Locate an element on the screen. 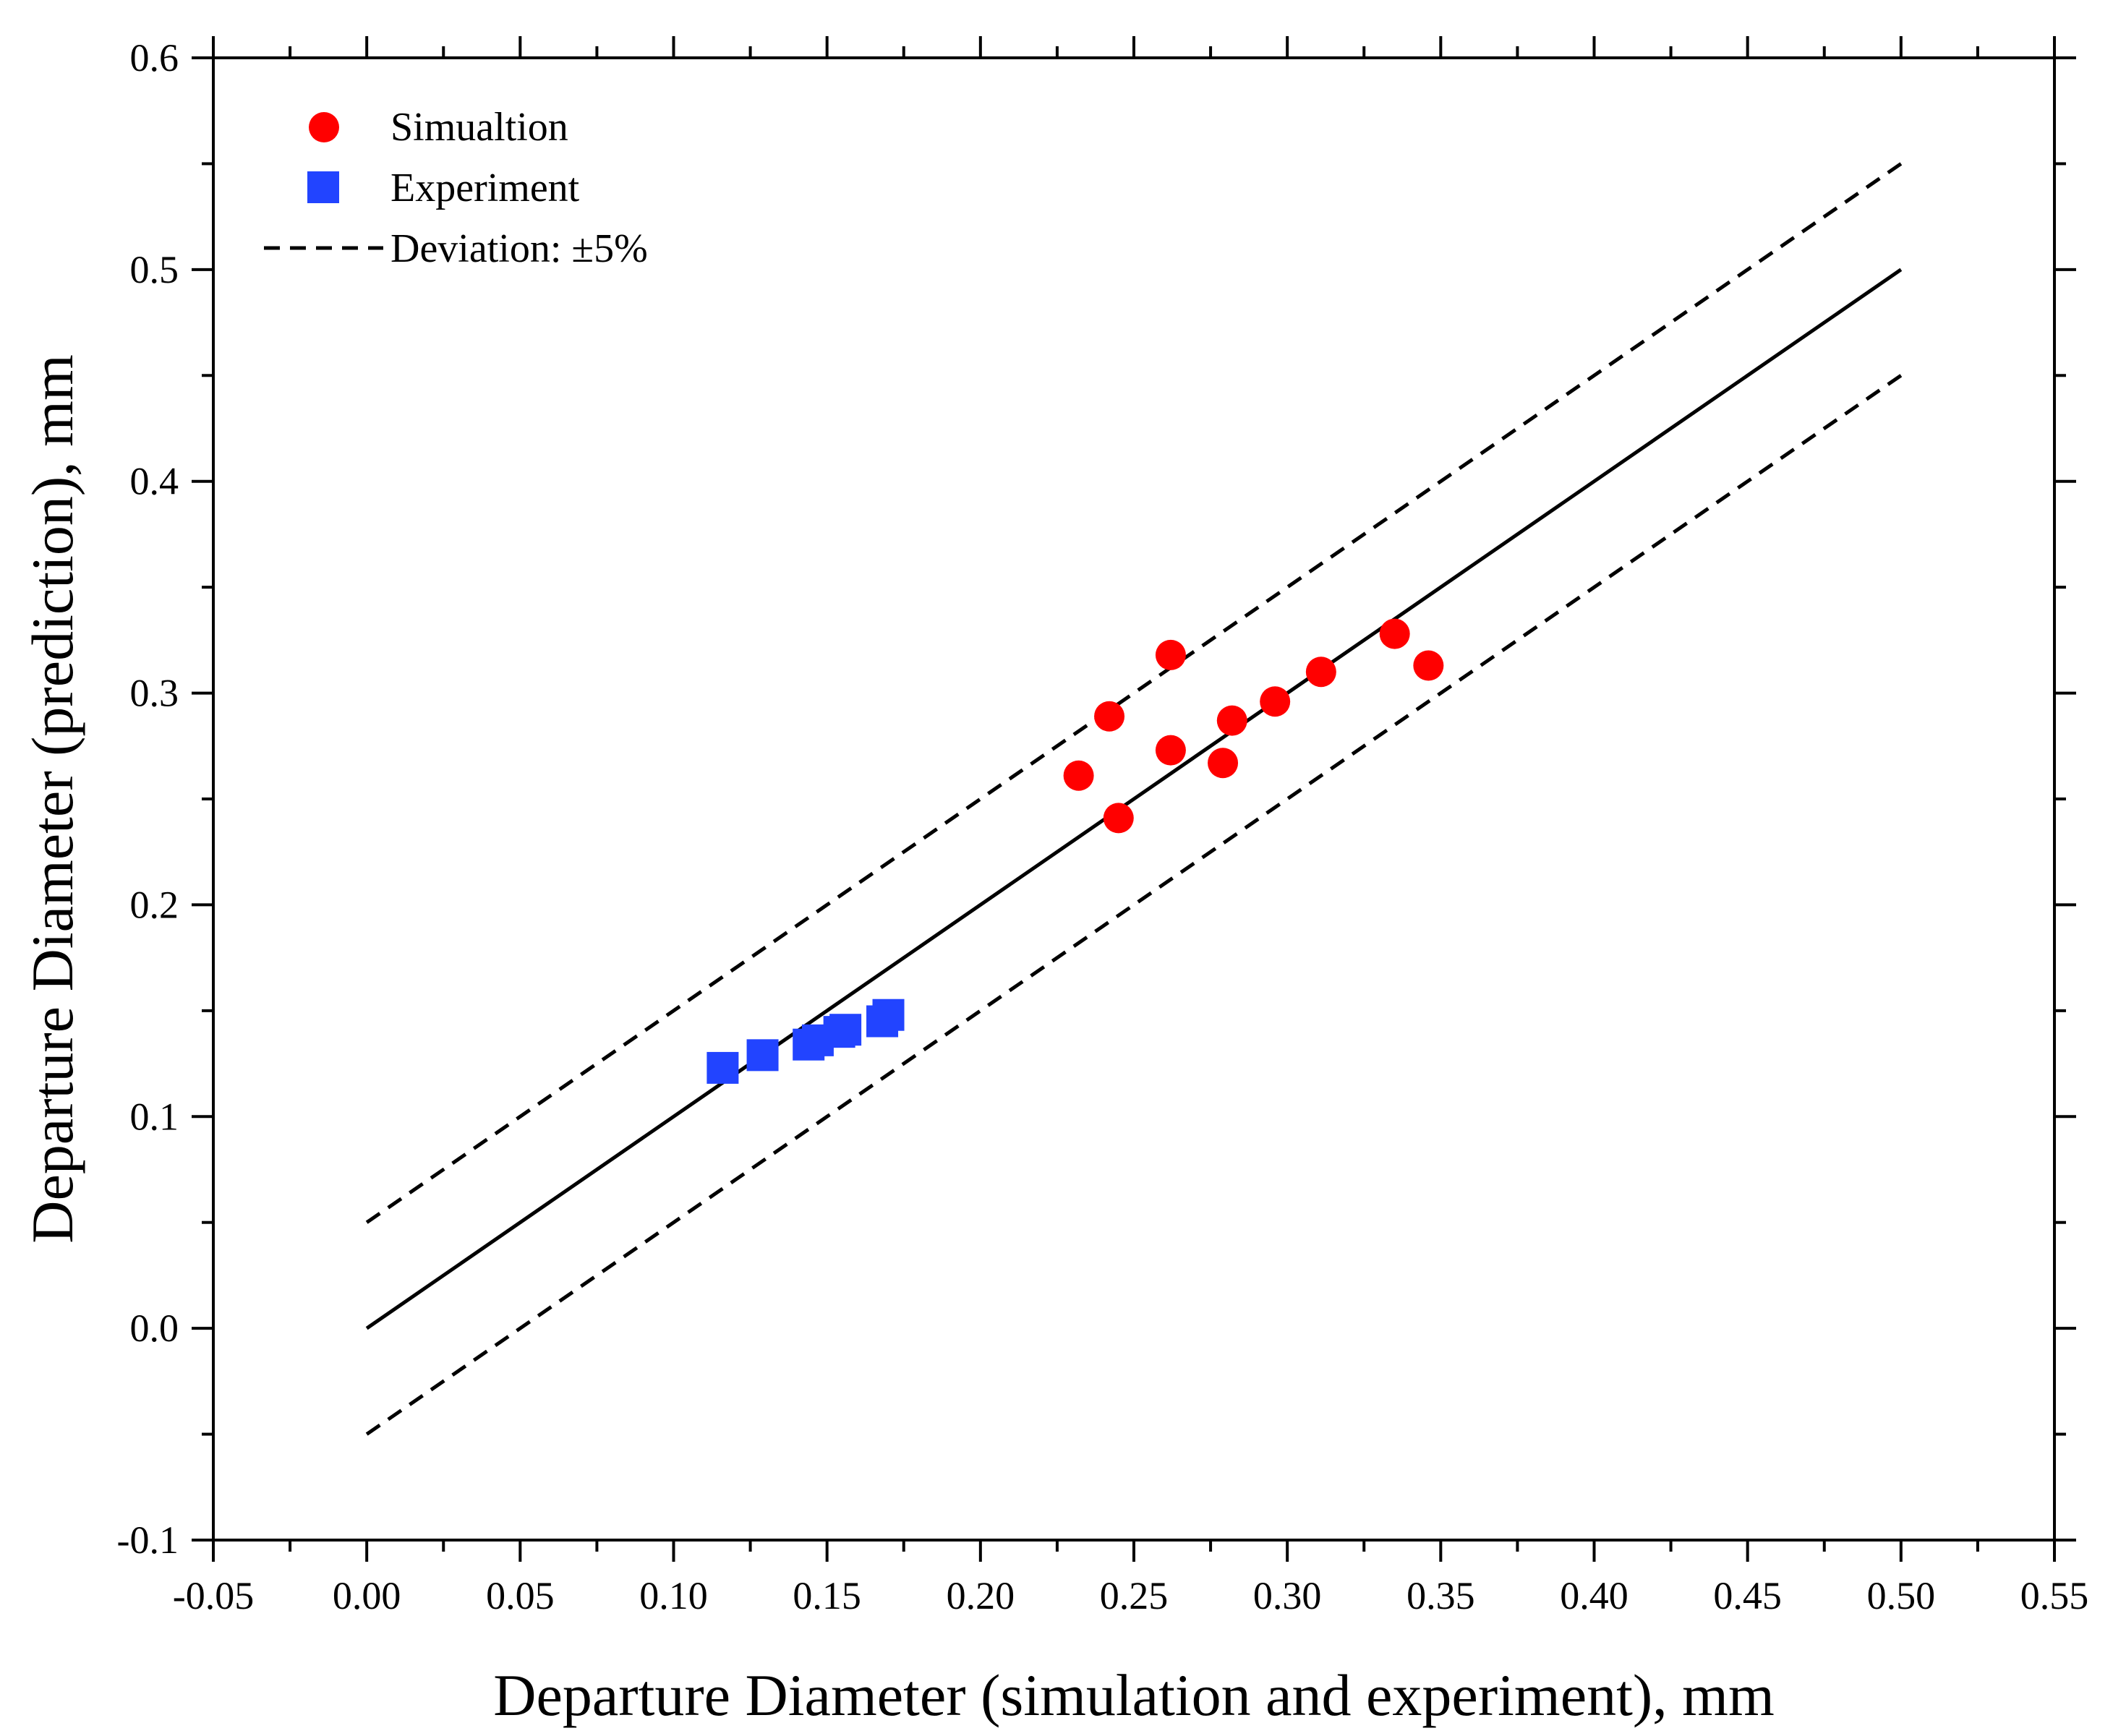  legend-label-deviation: Deviation: ±5% is located at coordinates (519, 248).